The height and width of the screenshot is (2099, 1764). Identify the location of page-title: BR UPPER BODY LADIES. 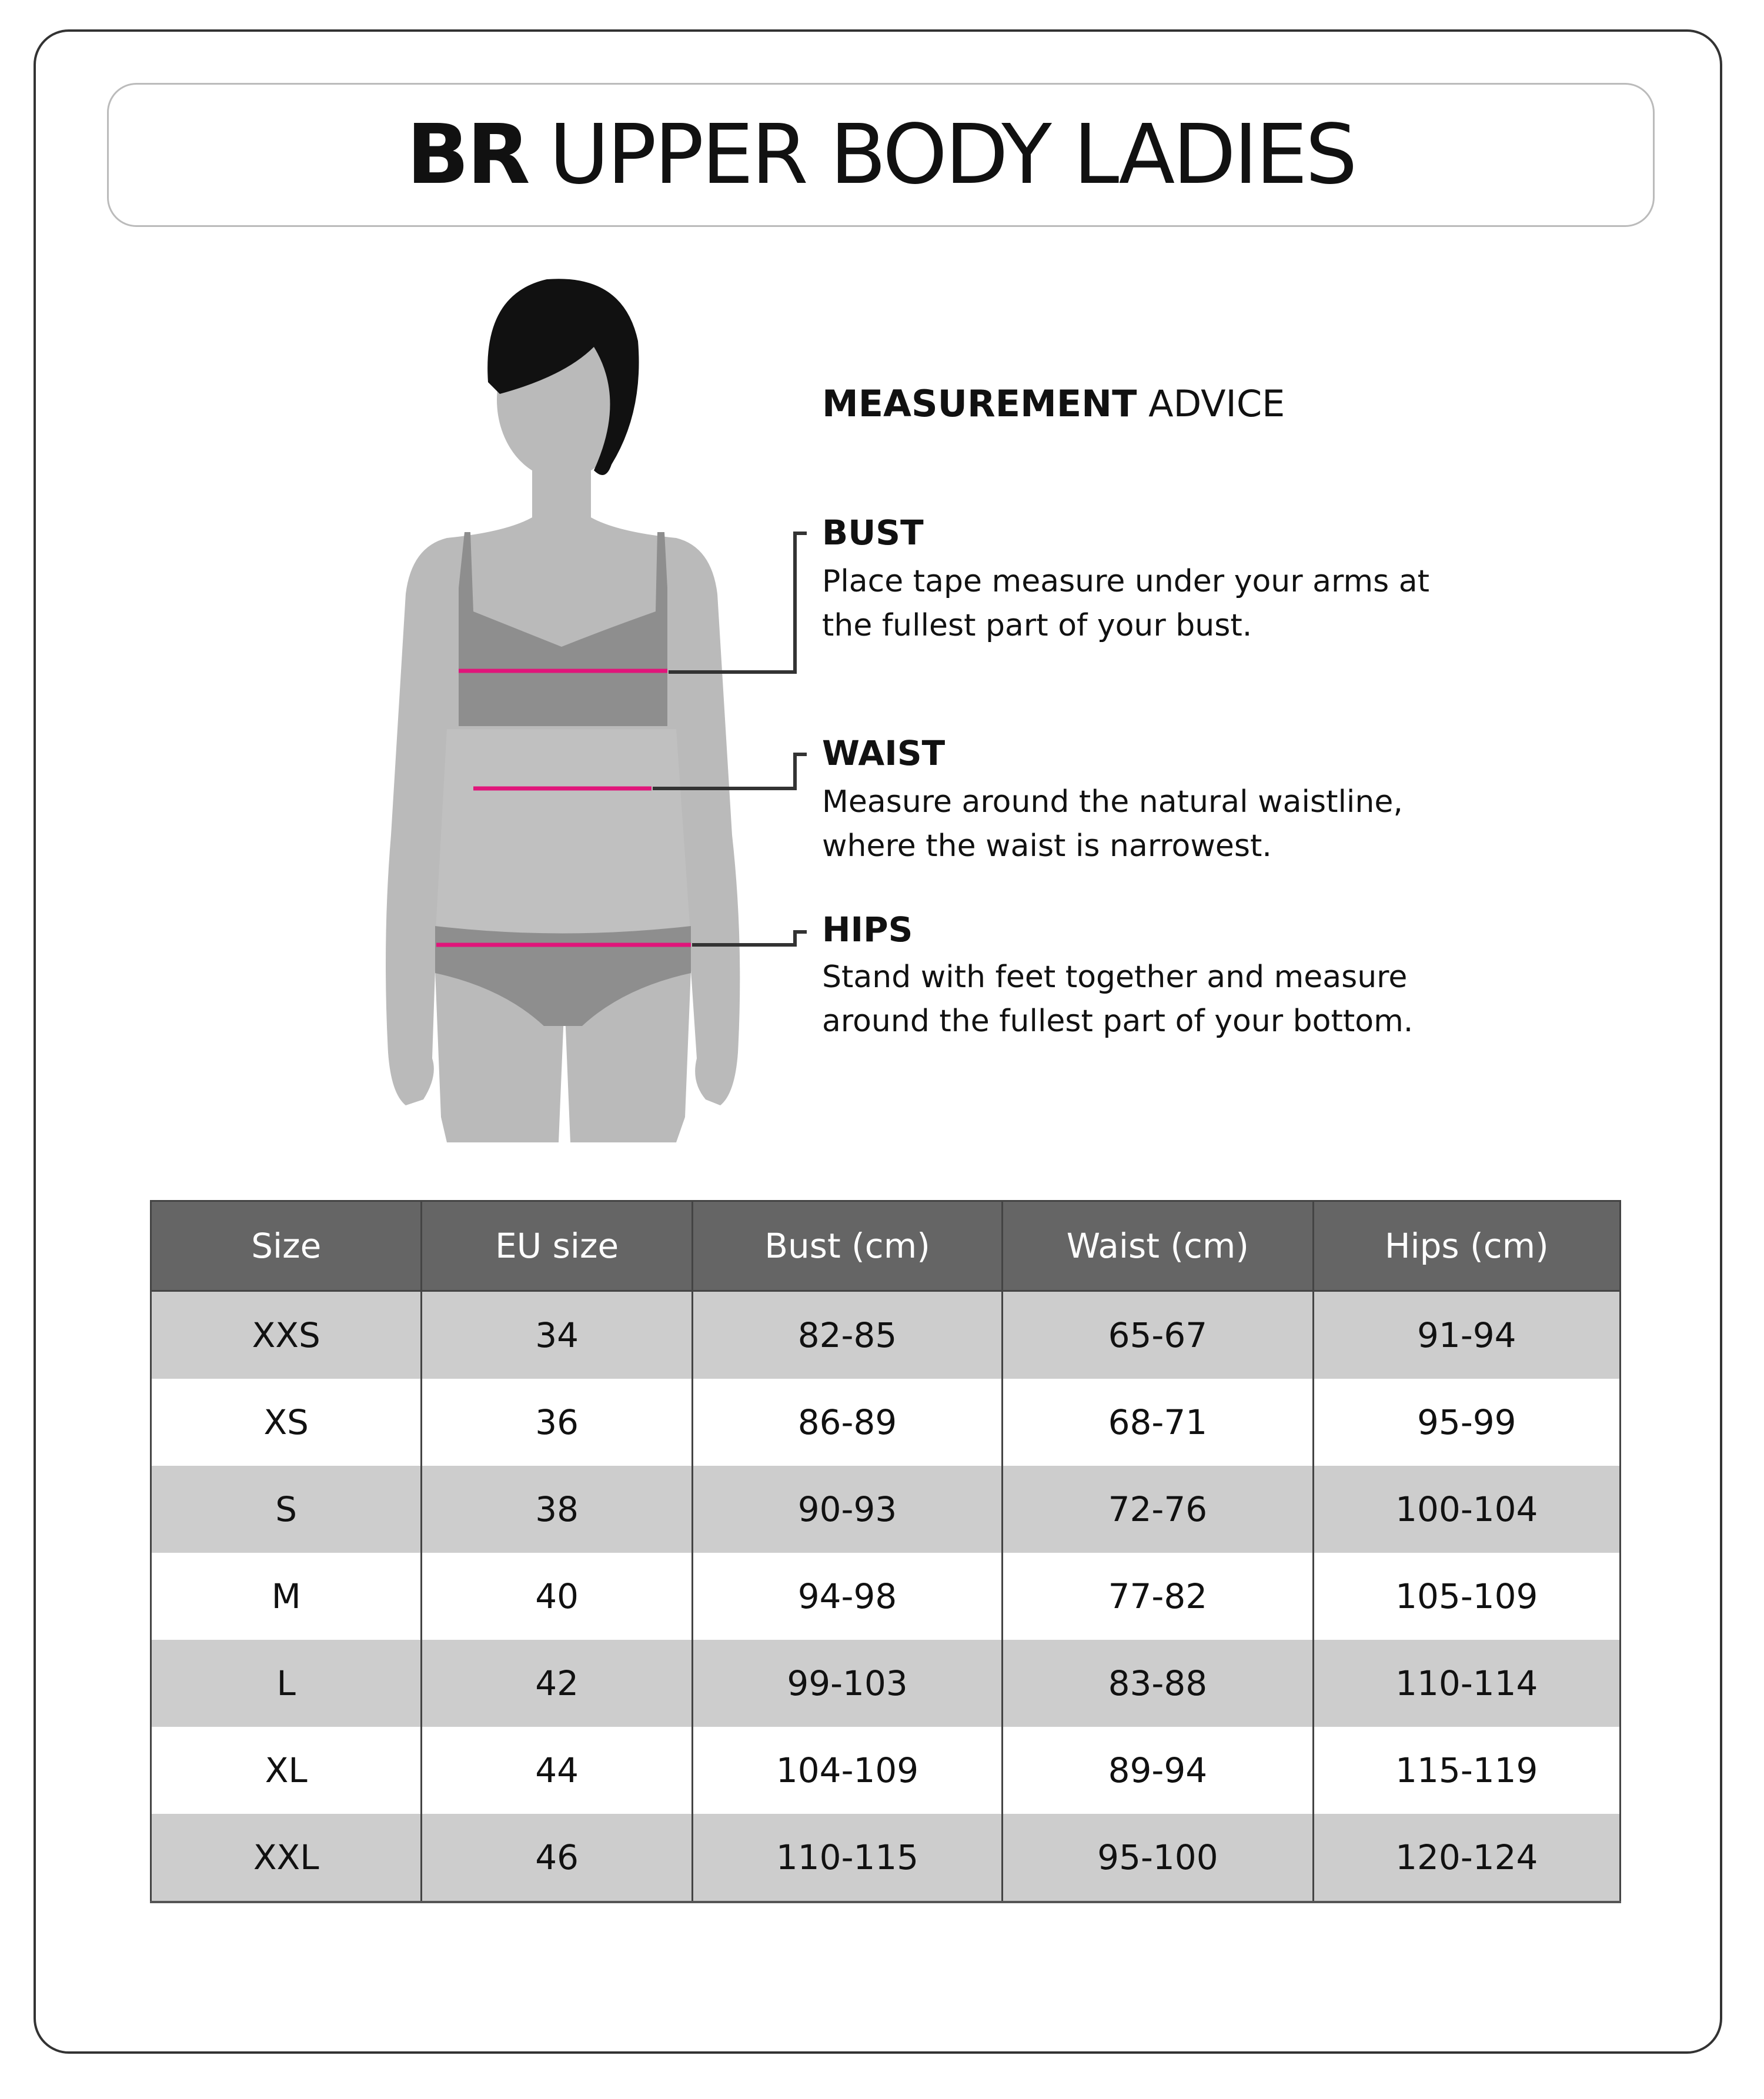
(881, 155).